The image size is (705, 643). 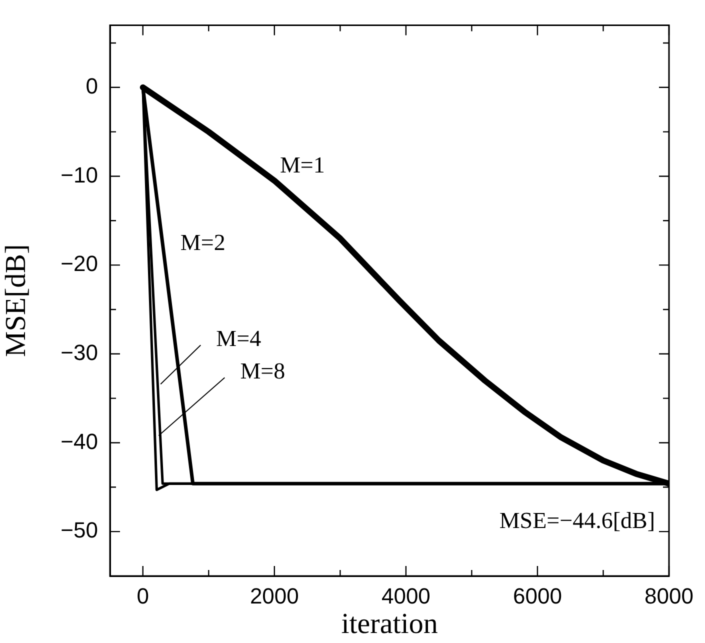 What do you see at coordinates (537, 595) in the screenshot?
I see `x-tick-label: 6000` at bounding box center [537, 595].